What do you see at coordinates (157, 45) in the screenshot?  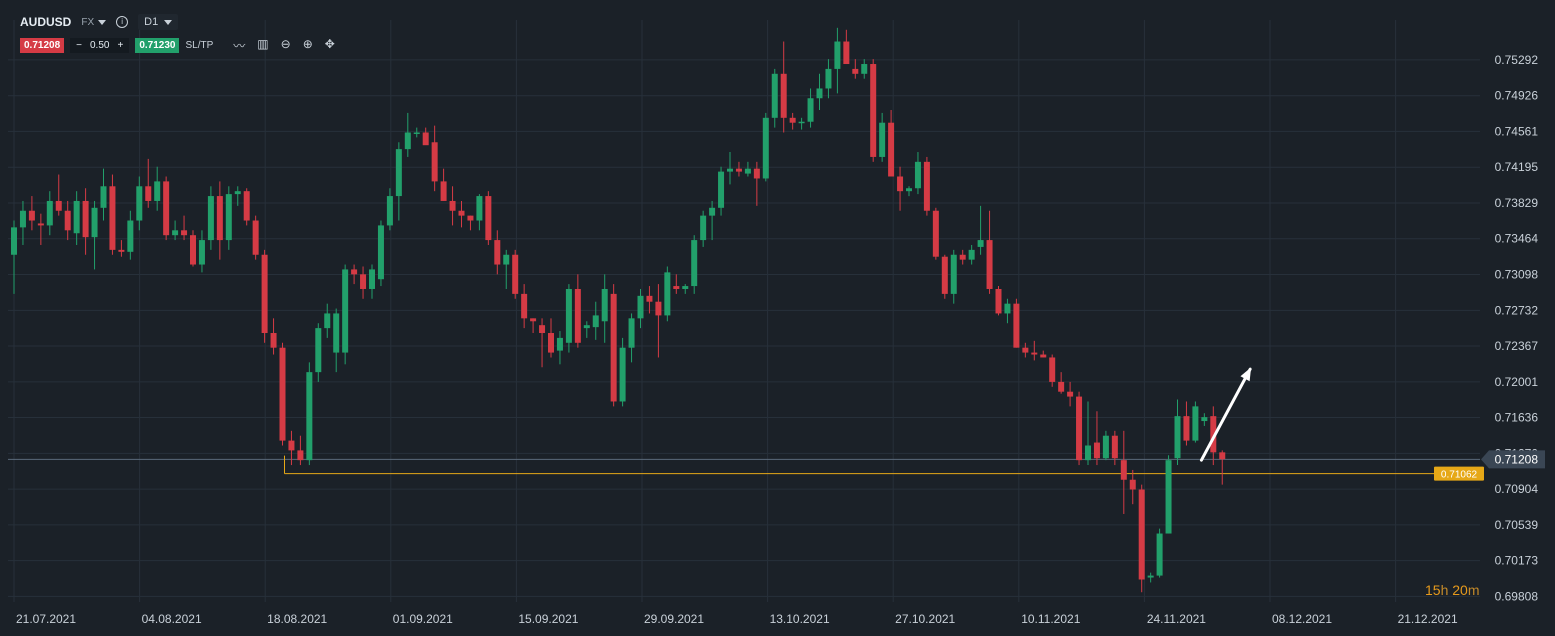 I see `buy-price-button: 0.71230` at bounding box center [157, 45].